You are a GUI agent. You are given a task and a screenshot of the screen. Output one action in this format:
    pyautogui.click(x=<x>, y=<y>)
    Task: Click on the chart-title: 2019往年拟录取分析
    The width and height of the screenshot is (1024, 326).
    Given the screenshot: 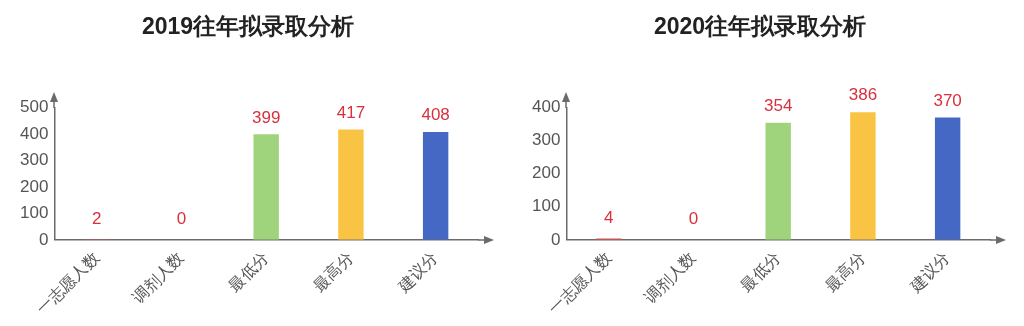 What is the action you would take?
    pyautogui.click(x=248, y=26)
    